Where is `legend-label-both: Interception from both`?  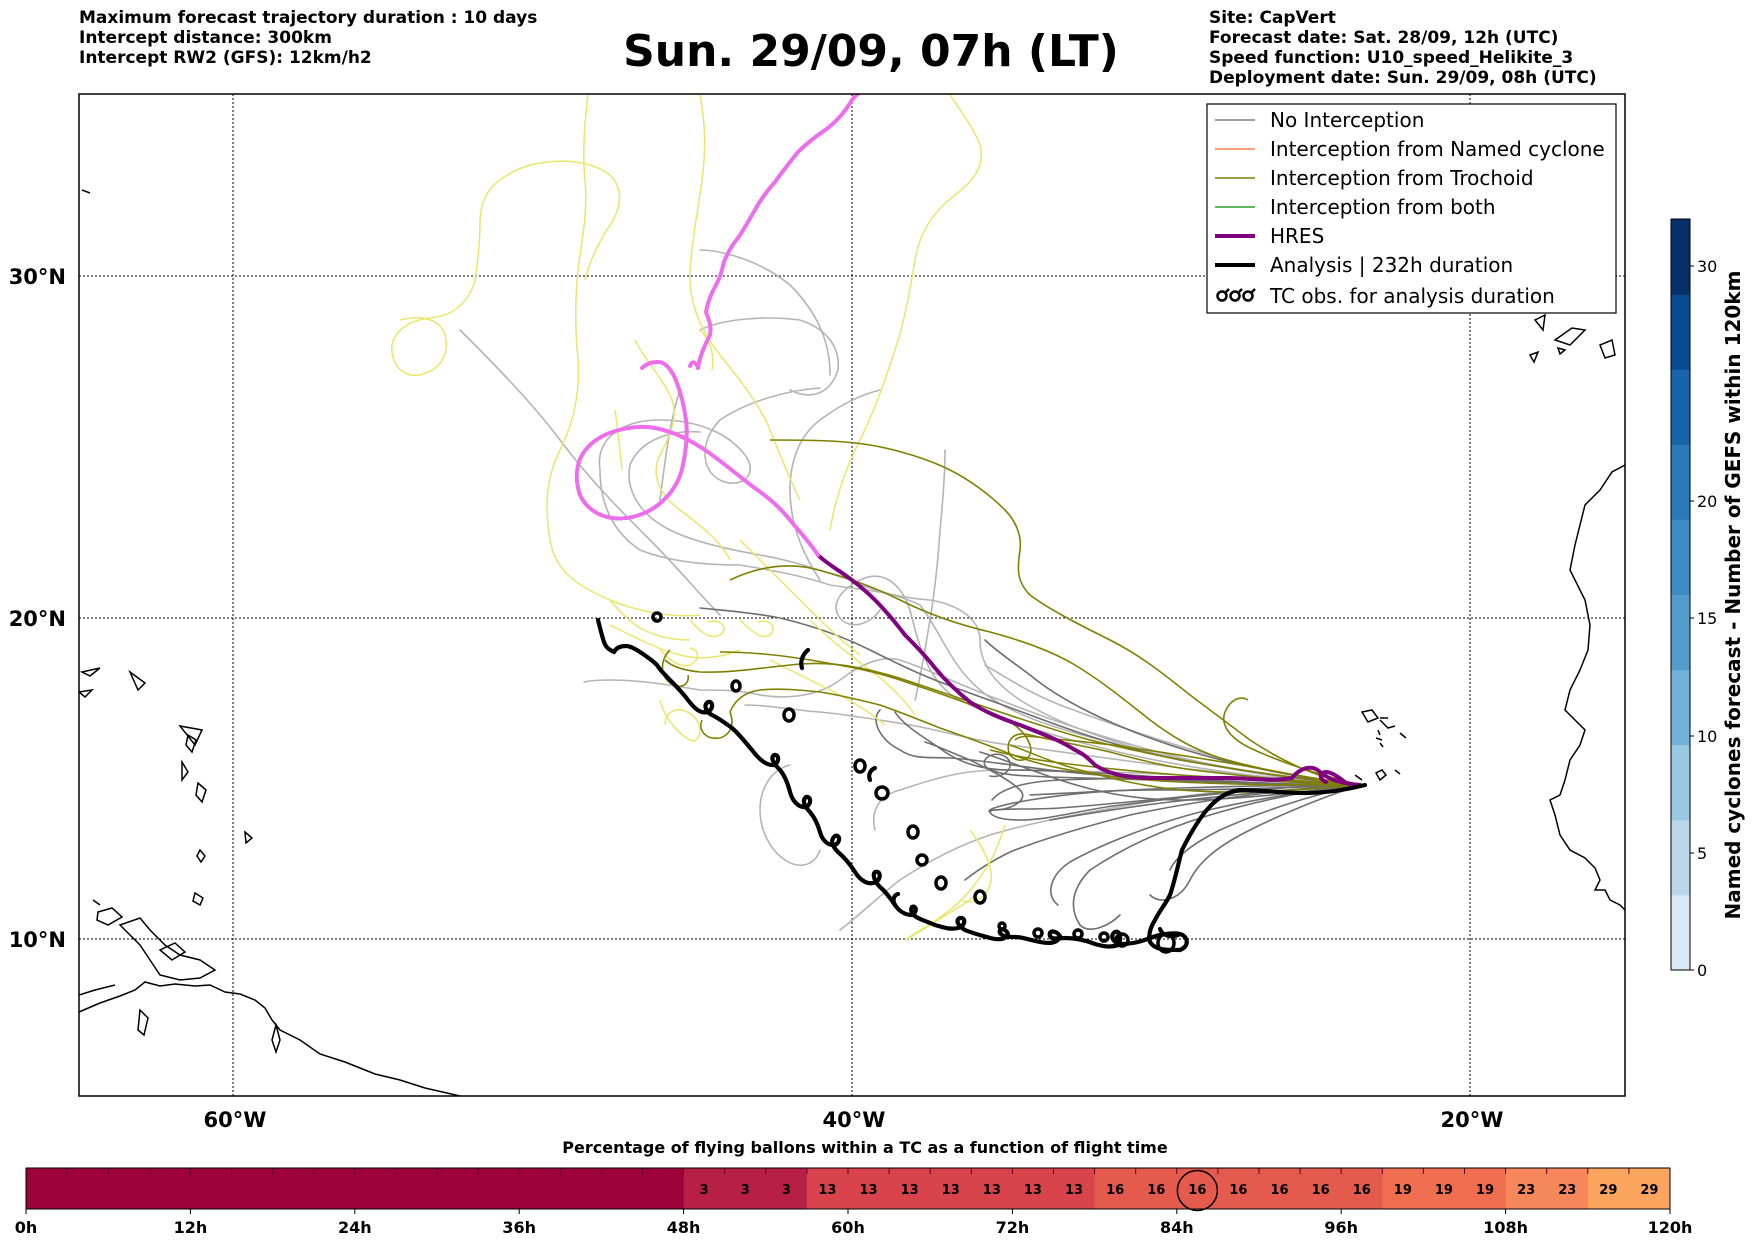 legend-label-both: Interception from both is located at coordinates (1383, 207).